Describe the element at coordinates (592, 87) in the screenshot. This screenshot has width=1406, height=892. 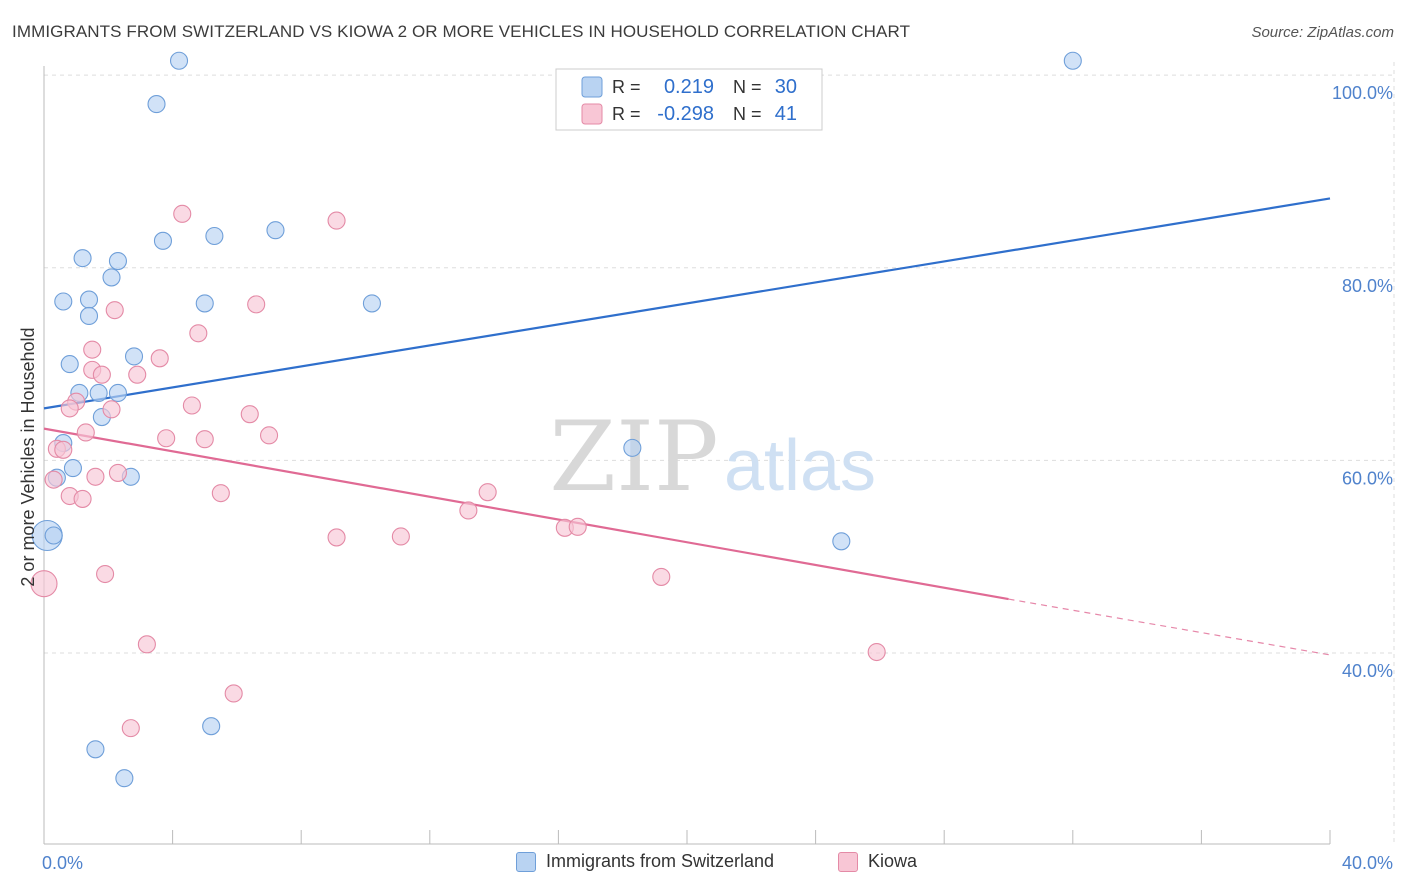
I see `legend-swatch-blue` at that location.